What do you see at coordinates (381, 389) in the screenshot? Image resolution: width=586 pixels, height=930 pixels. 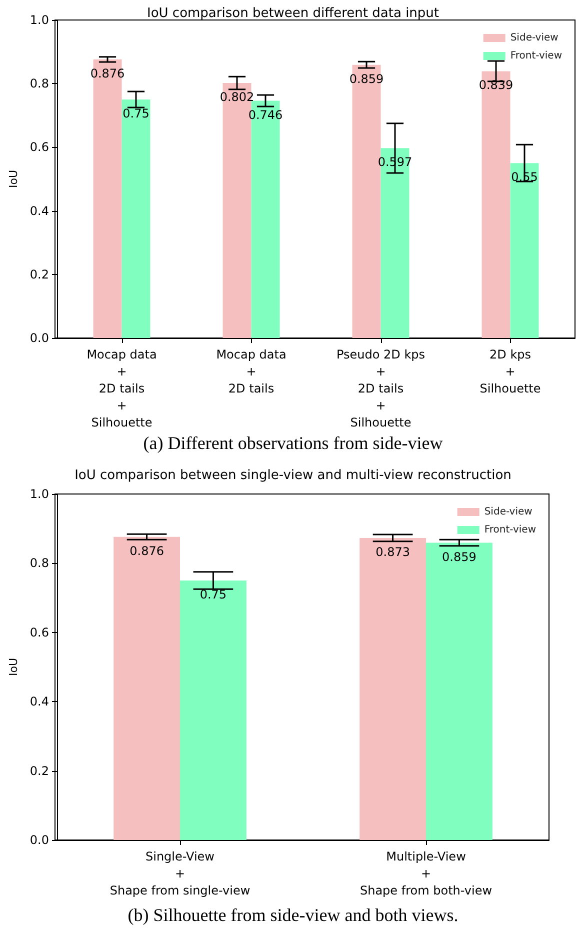 I see `x-tick-label: Pseudo 2D kps + 2D tails + Silhouette` at bounding box center [381, 389].